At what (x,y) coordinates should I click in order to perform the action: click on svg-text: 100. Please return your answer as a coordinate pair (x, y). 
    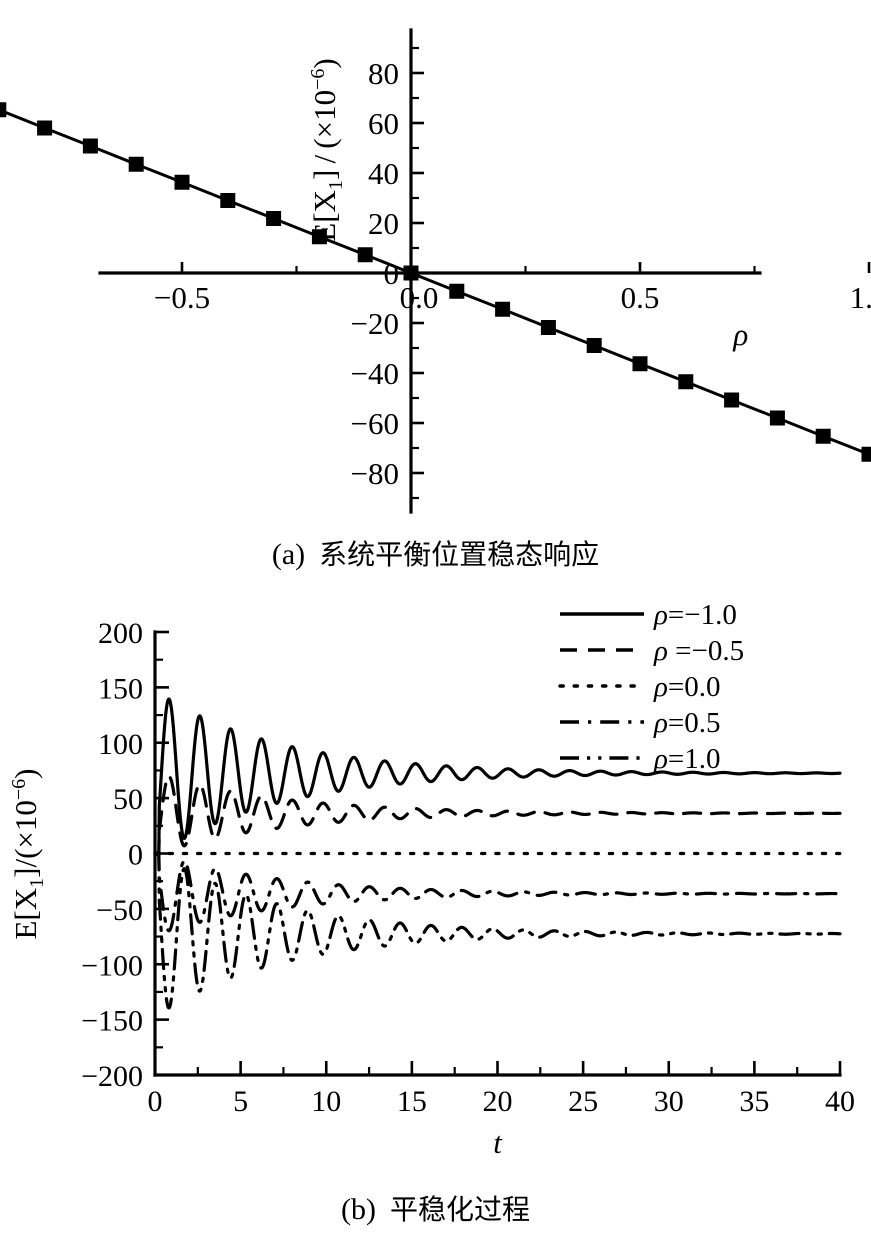
    Looking at the image, I should click on (120, 744).